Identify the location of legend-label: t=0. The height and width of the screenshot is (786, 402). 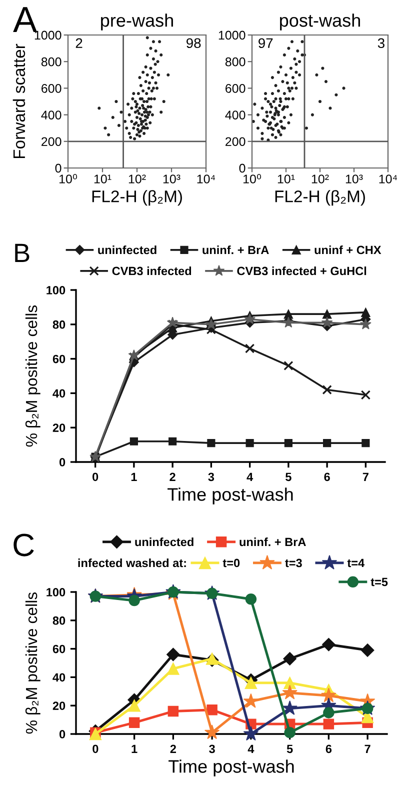
(231, 563).